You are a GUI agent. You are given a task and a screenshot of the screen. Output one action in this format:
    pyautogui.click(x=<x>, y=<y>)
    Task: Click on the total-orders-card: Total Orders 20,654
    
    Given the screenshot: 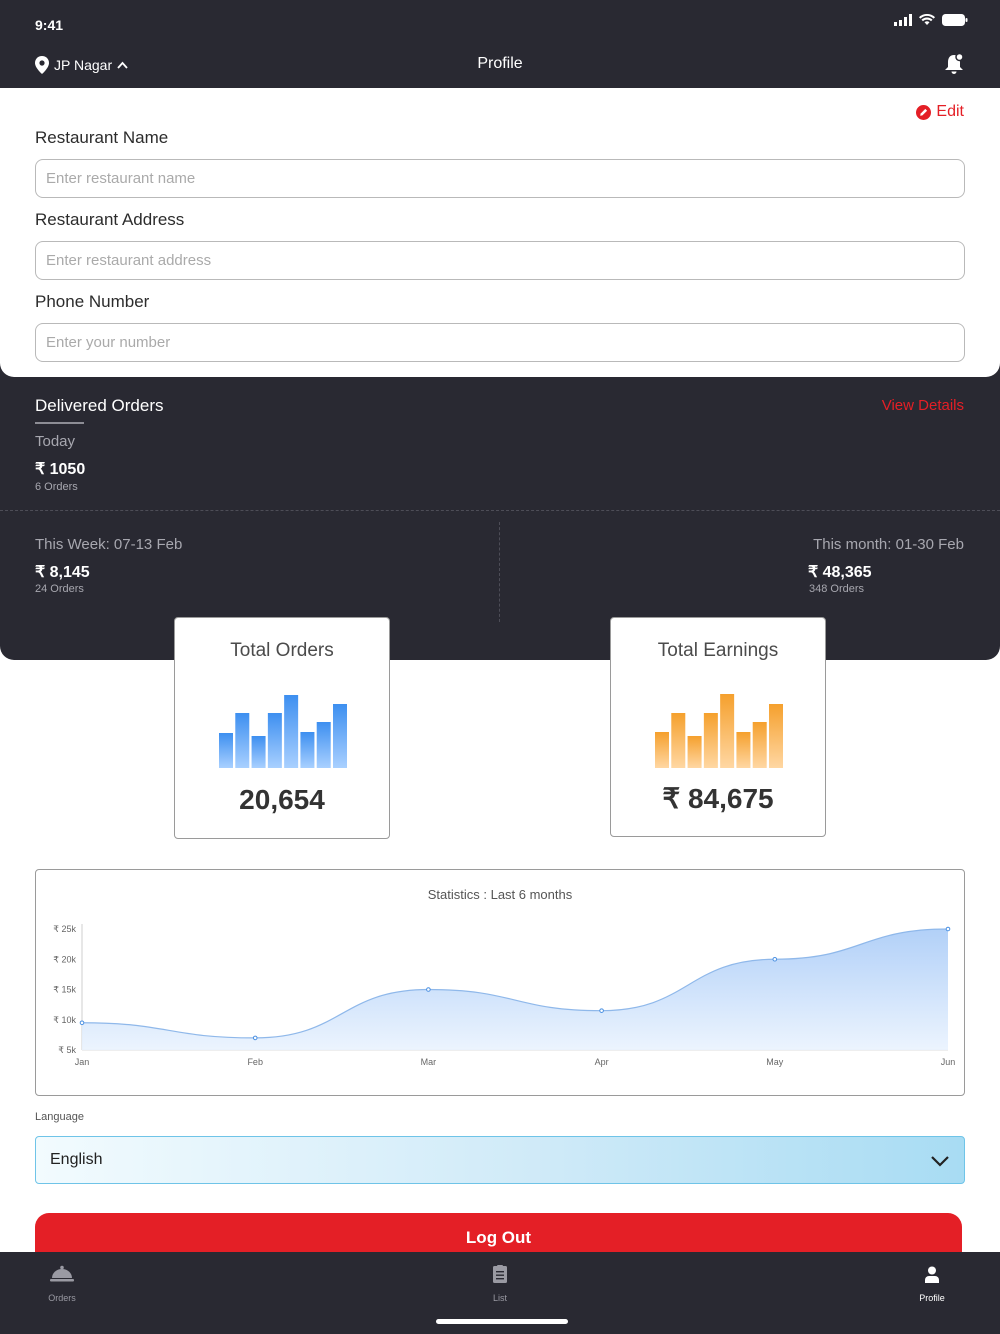 What is the action you would take?
    pyautogui.click(x=282, y=728)
    